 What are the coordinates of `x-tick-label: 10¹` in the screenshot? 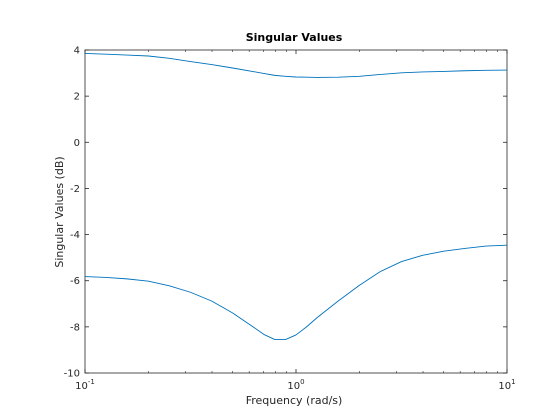 It's located at (506, 385).